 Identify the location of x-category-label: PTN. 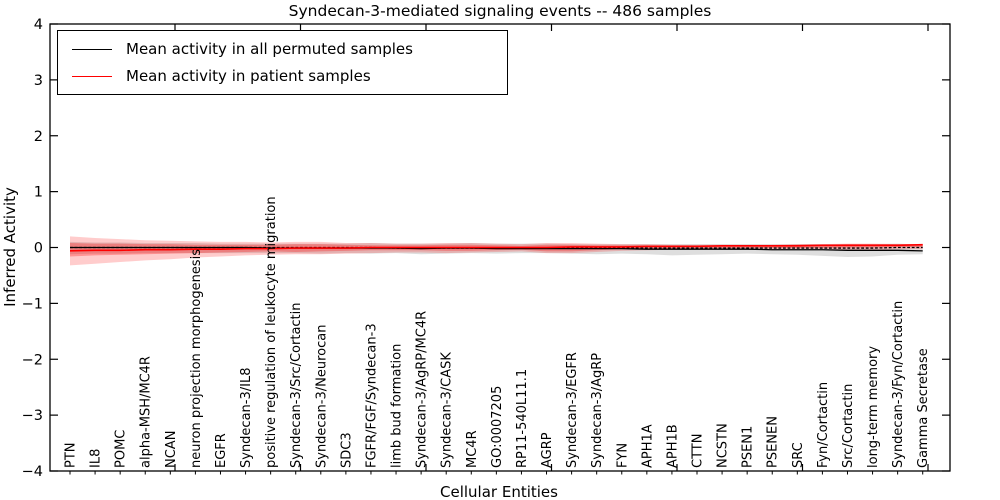
(71, 455).